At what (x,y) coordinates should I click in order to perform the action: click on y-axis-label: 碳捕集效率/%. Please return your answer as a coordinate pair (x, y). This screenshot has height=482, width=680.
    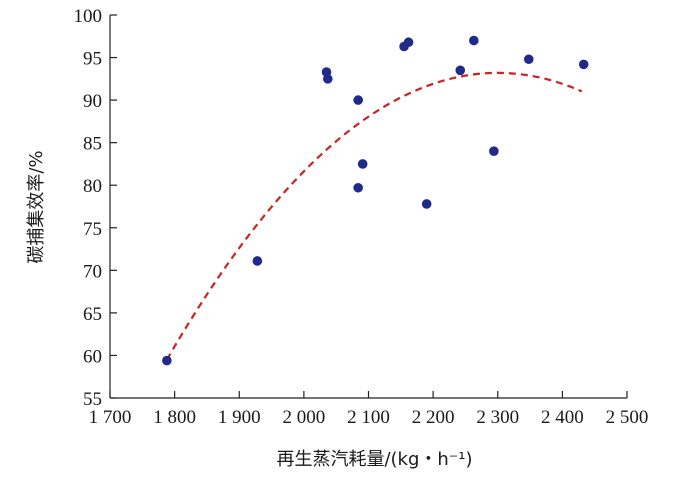
    Looking at the image, I should click on (36, 206).